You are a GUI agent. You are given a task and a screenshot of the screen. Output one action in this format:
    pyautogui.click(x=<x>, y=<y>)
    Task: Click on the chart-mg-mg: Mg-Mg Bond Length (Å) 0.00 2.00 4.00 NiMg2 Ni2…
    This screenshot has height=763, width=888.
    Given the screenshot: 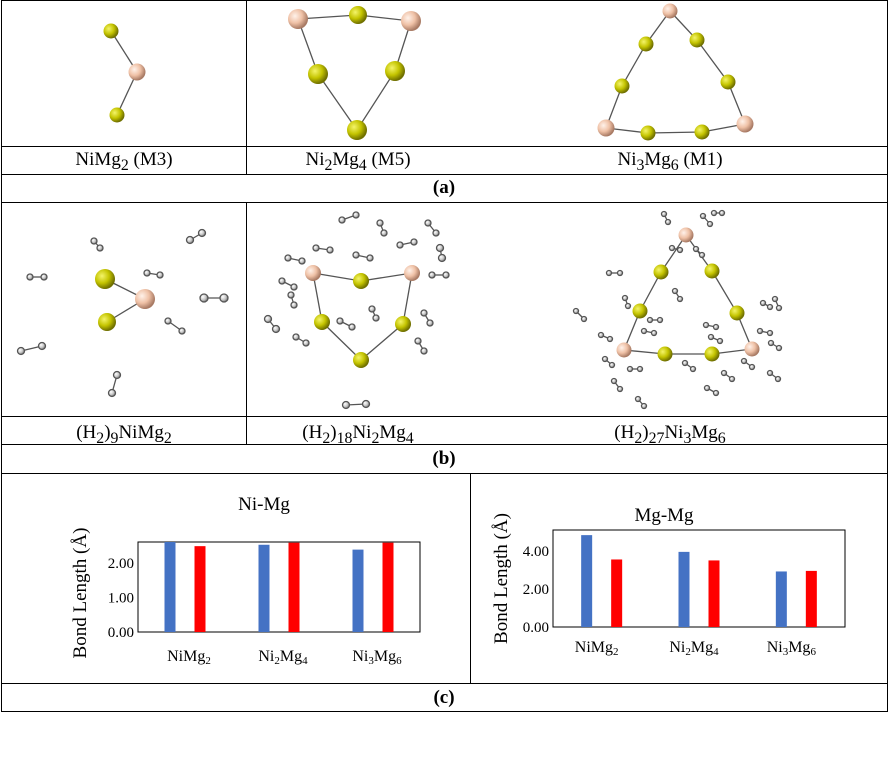 What is the action you would take?
    pyautogui.click(x=668, y=581)
    